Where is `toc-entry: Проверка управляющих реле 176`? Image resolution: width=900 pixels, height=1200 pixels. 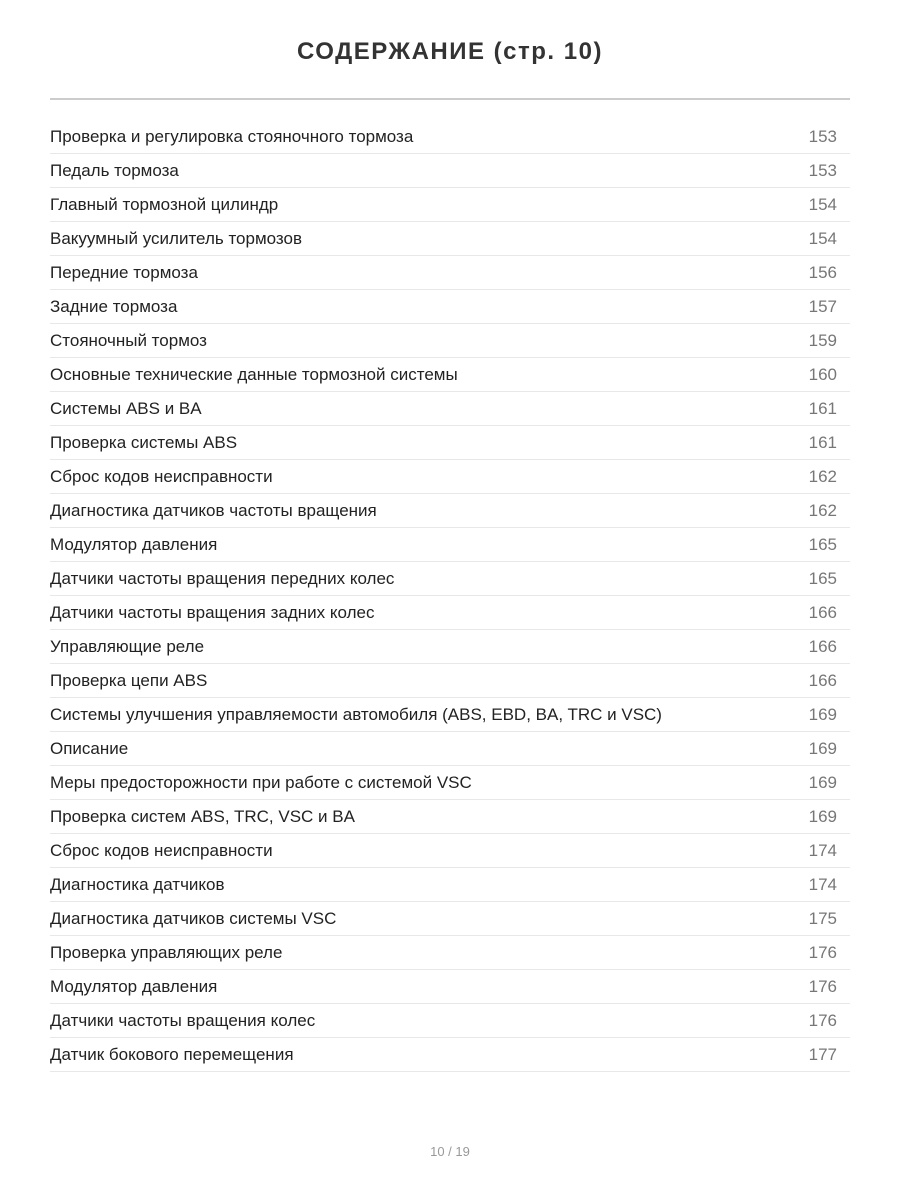 toc-entry: Проверка управляющих реле 176 is located at coordinates (450, 953).